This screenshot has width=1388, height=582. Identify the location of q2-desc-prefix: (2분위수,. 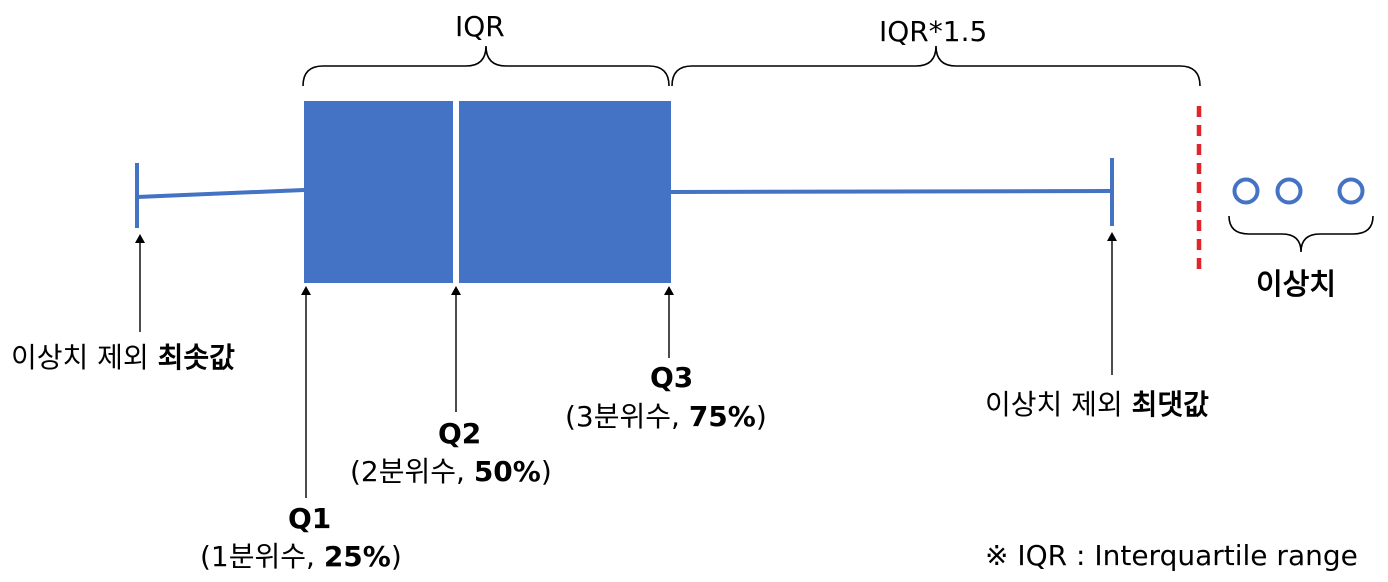
(412, 471).